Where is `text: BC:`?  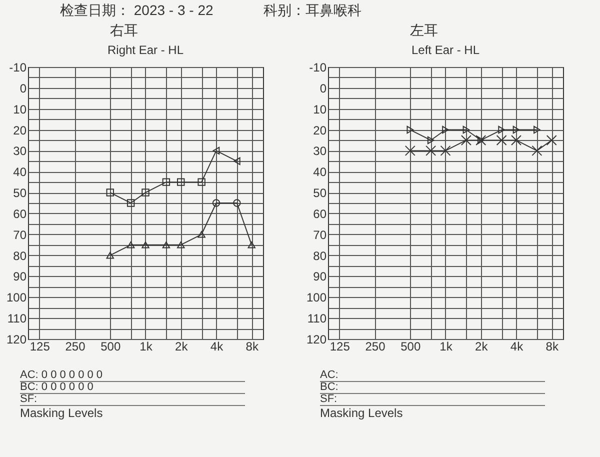 text: BC: is located at coordinates (432, 387).